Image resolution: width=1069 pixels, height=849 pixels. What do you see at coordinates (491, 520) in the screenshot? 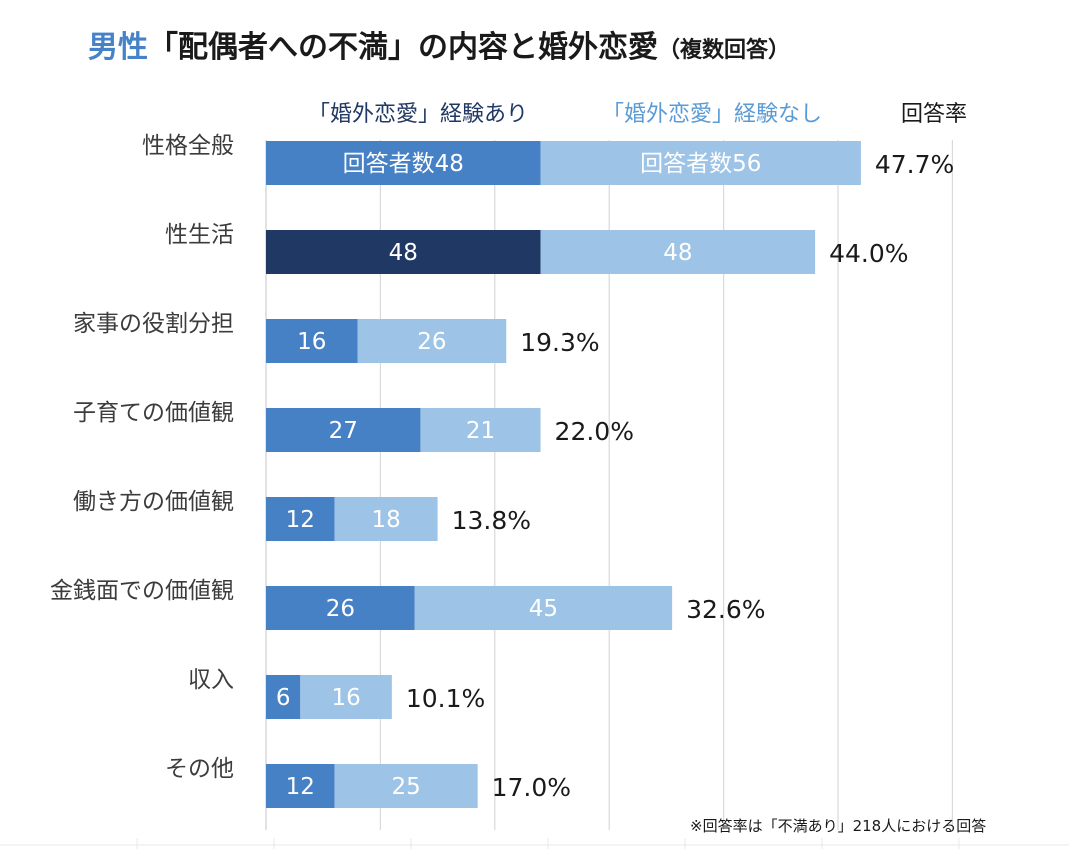
I see `rate-label: 13.8%` at bounding box center [491, 520].